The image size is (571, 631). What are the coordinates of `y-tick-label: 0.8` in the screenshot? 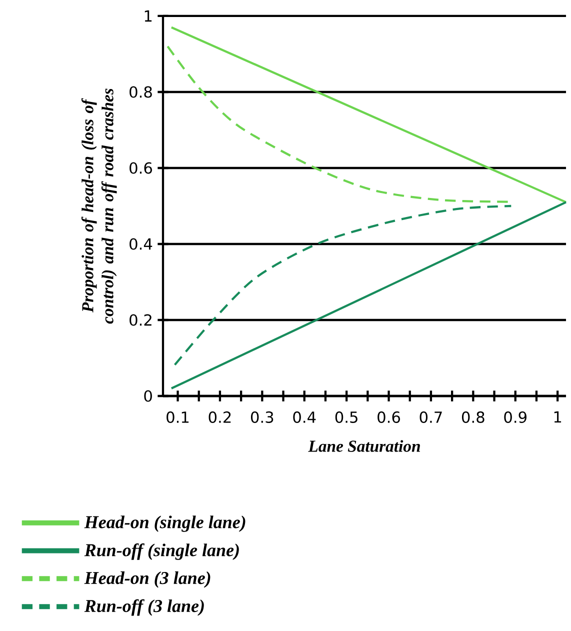 It's located at (141, 92).